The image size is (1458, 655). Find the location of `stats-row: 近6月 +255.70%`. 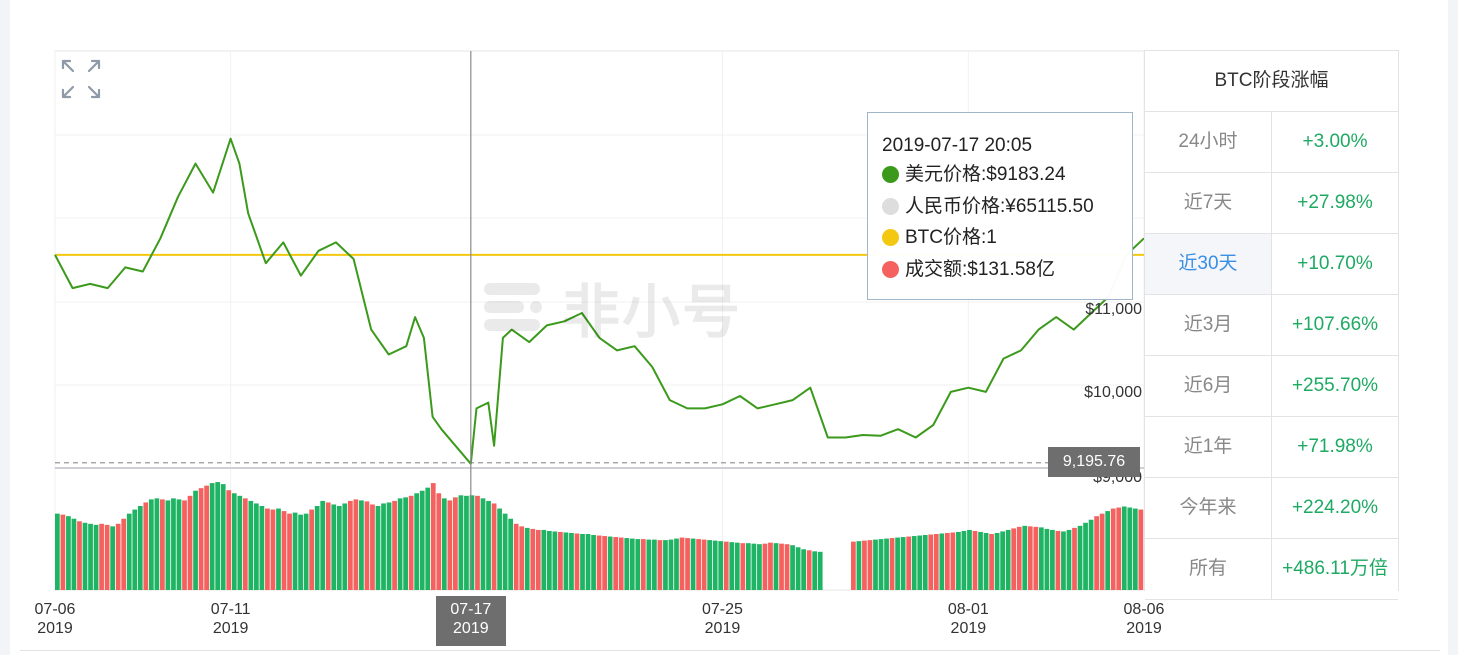

stats-row: 近6月 +255.70% is located at coordinates (1271, 386).